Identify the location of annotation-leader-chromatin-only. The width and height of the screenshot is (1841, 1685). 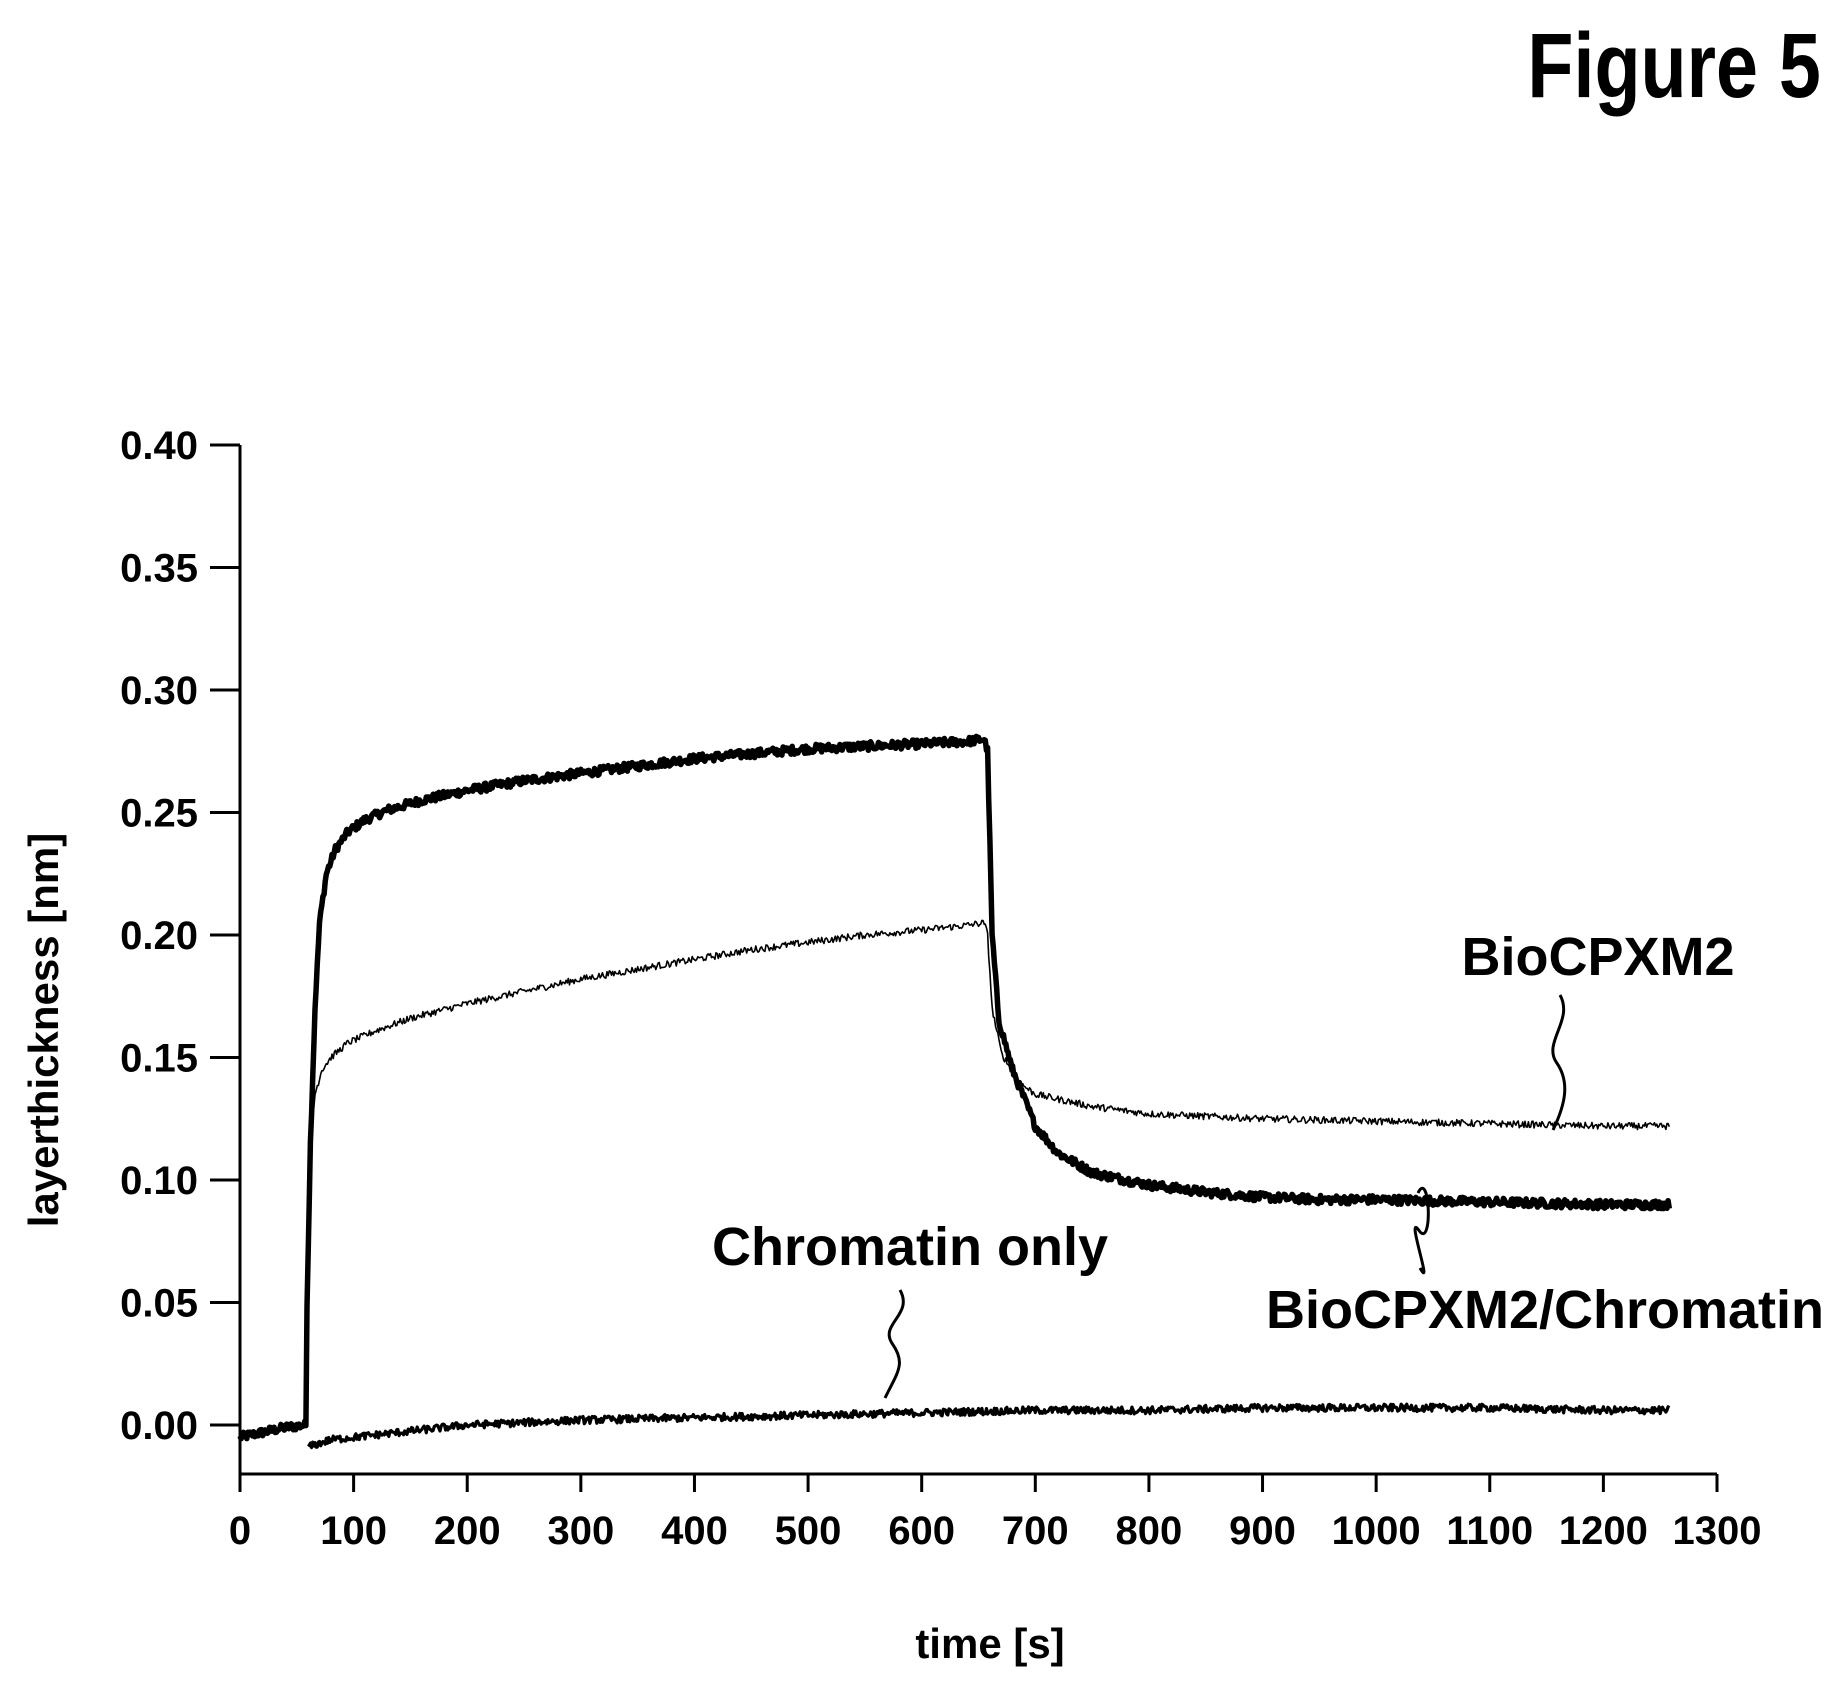
(894, 1344).